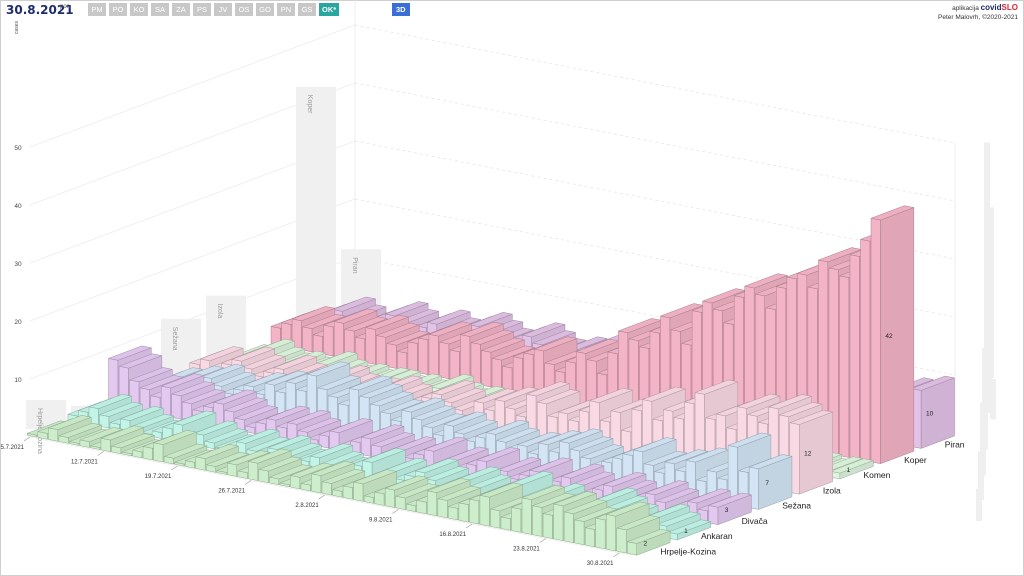 The height and width of the screenshot is (576, 1024). What do you see at coordinates (796, 506) in the screenshot?
I see `series-label-3: Sežana` at bounding box center [796, 506].